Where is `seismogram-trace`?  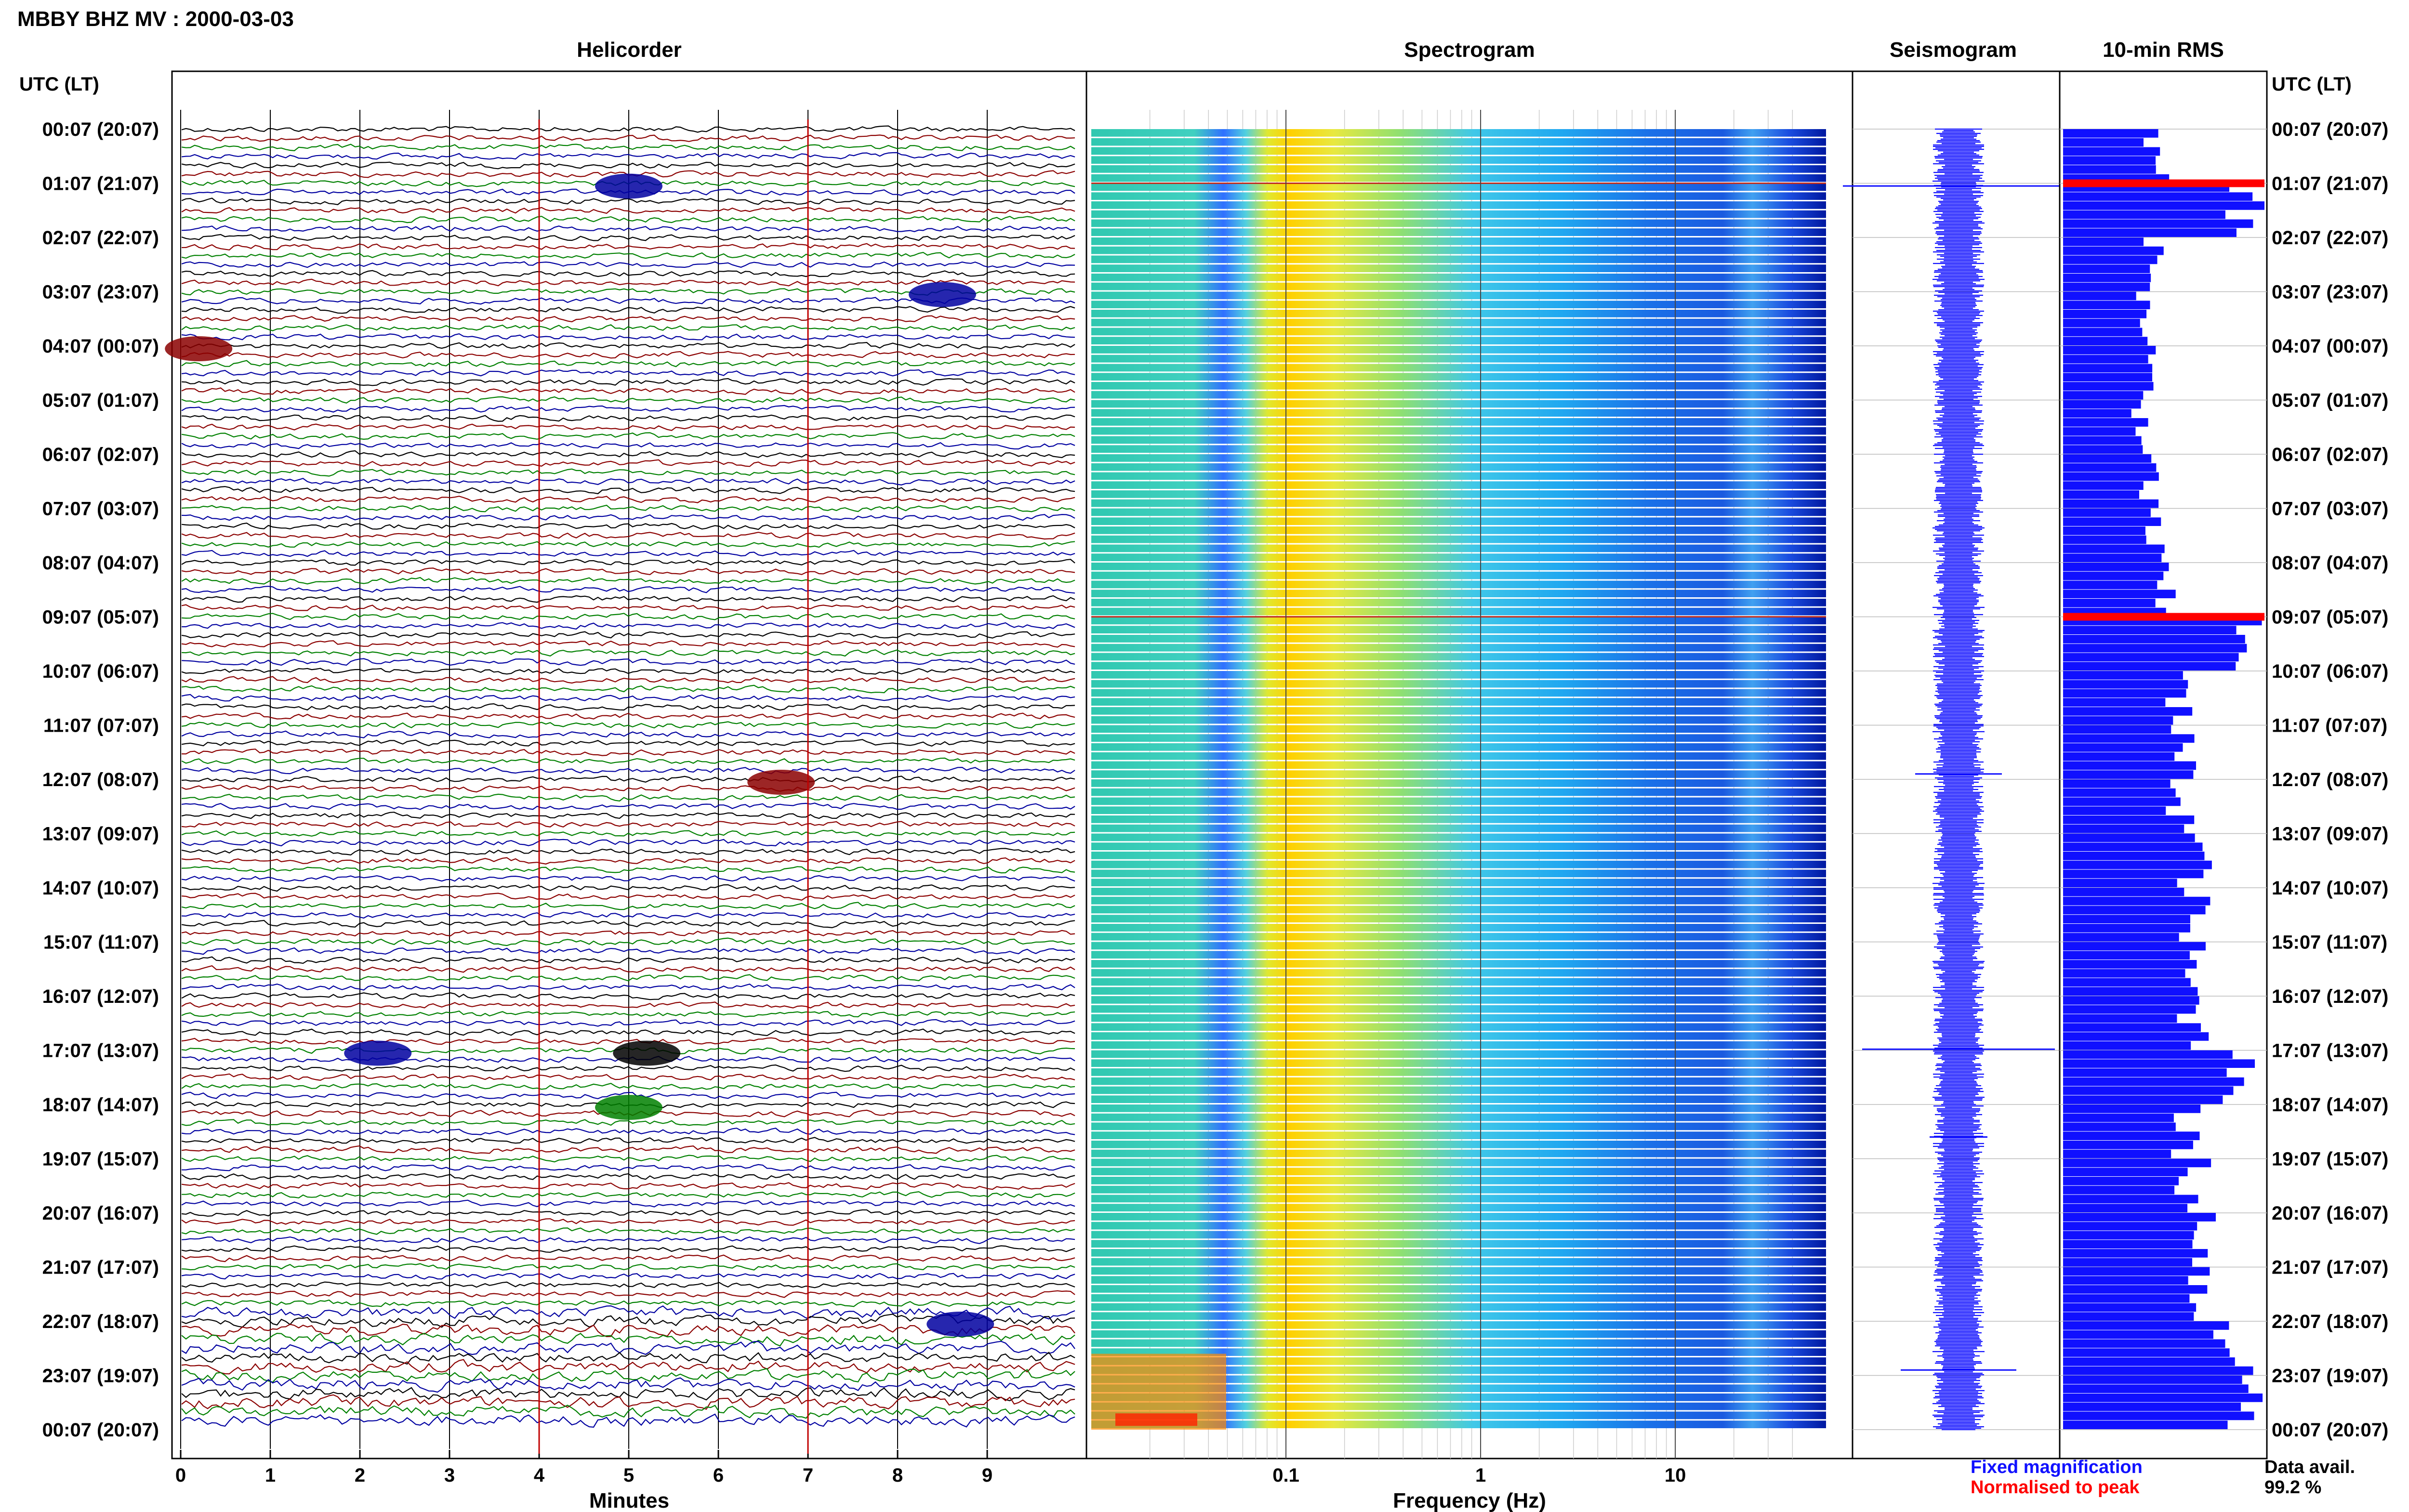
seismogram-trace is located at coordinates (1958, 779).